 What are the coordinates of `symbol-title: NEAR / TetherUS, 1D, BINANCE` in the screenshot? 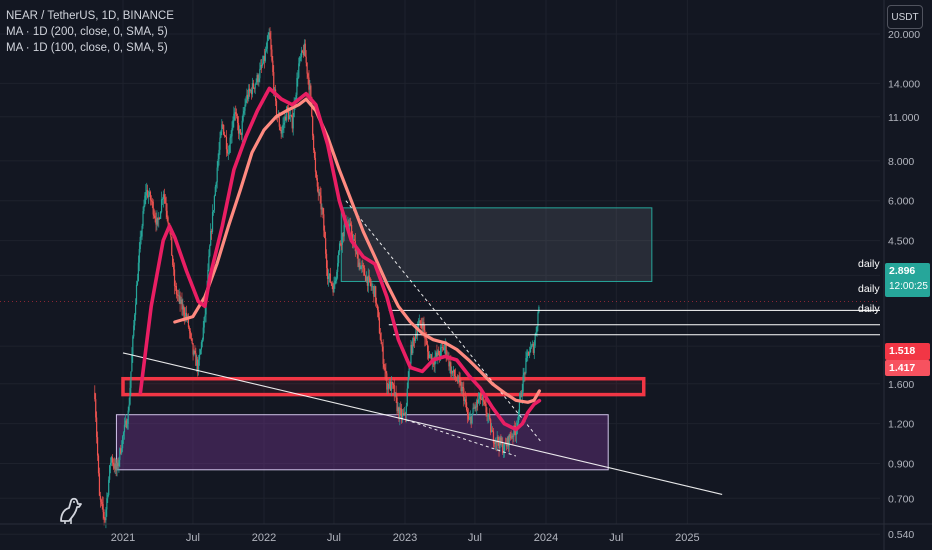 It's located at (90, 16).